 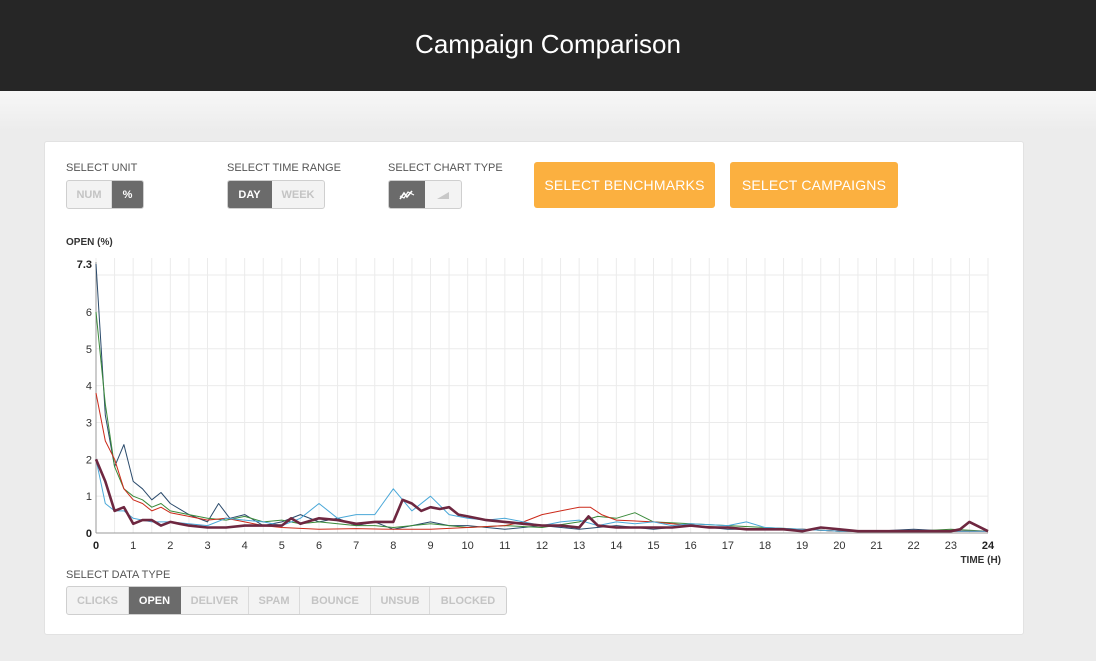 What do you see at coordinates (579, 546) in the screenshot?
I see `x-tick-label: 13` at bounding box center [579, 546].